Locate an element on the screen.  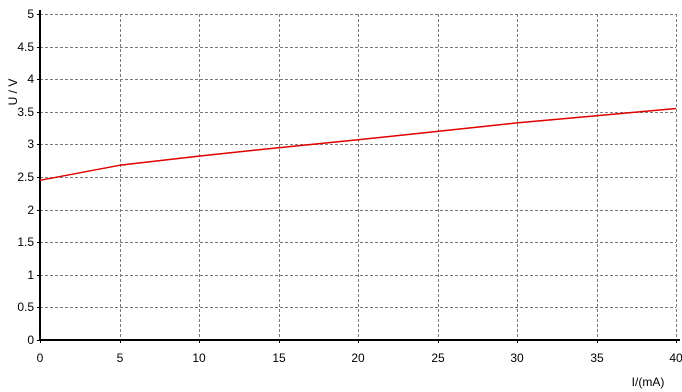
y-tick-label-5: 5 is located at coordinates (30, 14).